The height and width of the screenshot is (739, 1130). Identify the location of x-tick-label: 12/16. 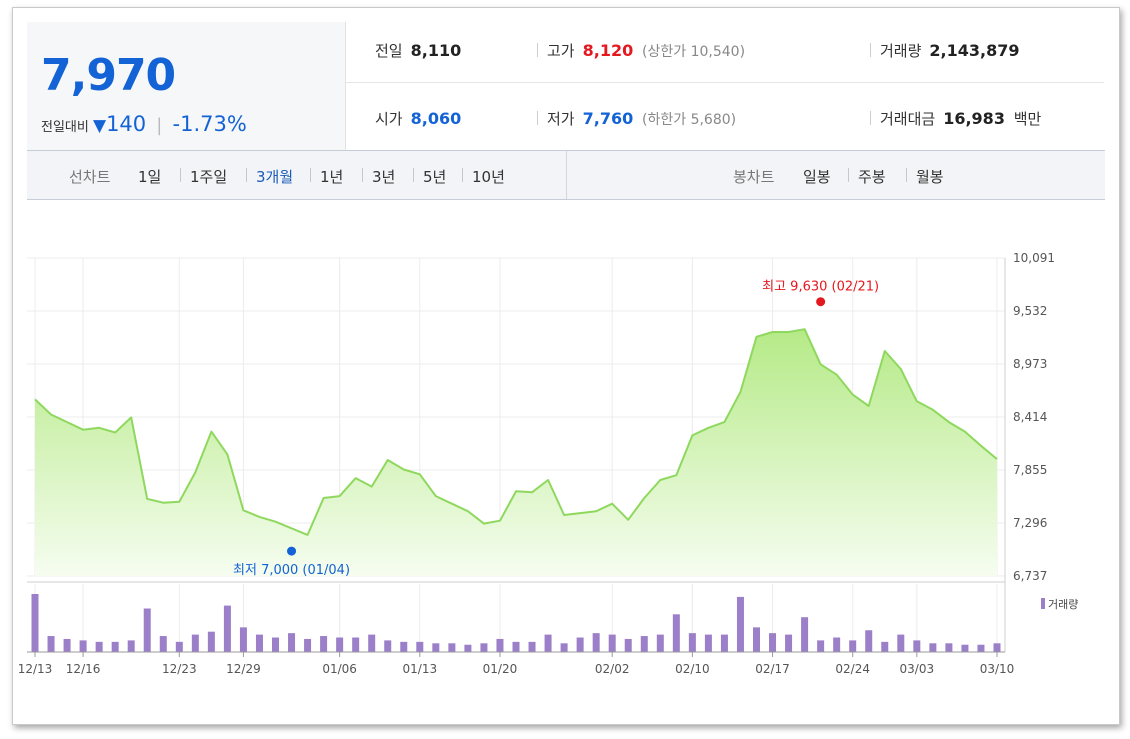
(83, 669).